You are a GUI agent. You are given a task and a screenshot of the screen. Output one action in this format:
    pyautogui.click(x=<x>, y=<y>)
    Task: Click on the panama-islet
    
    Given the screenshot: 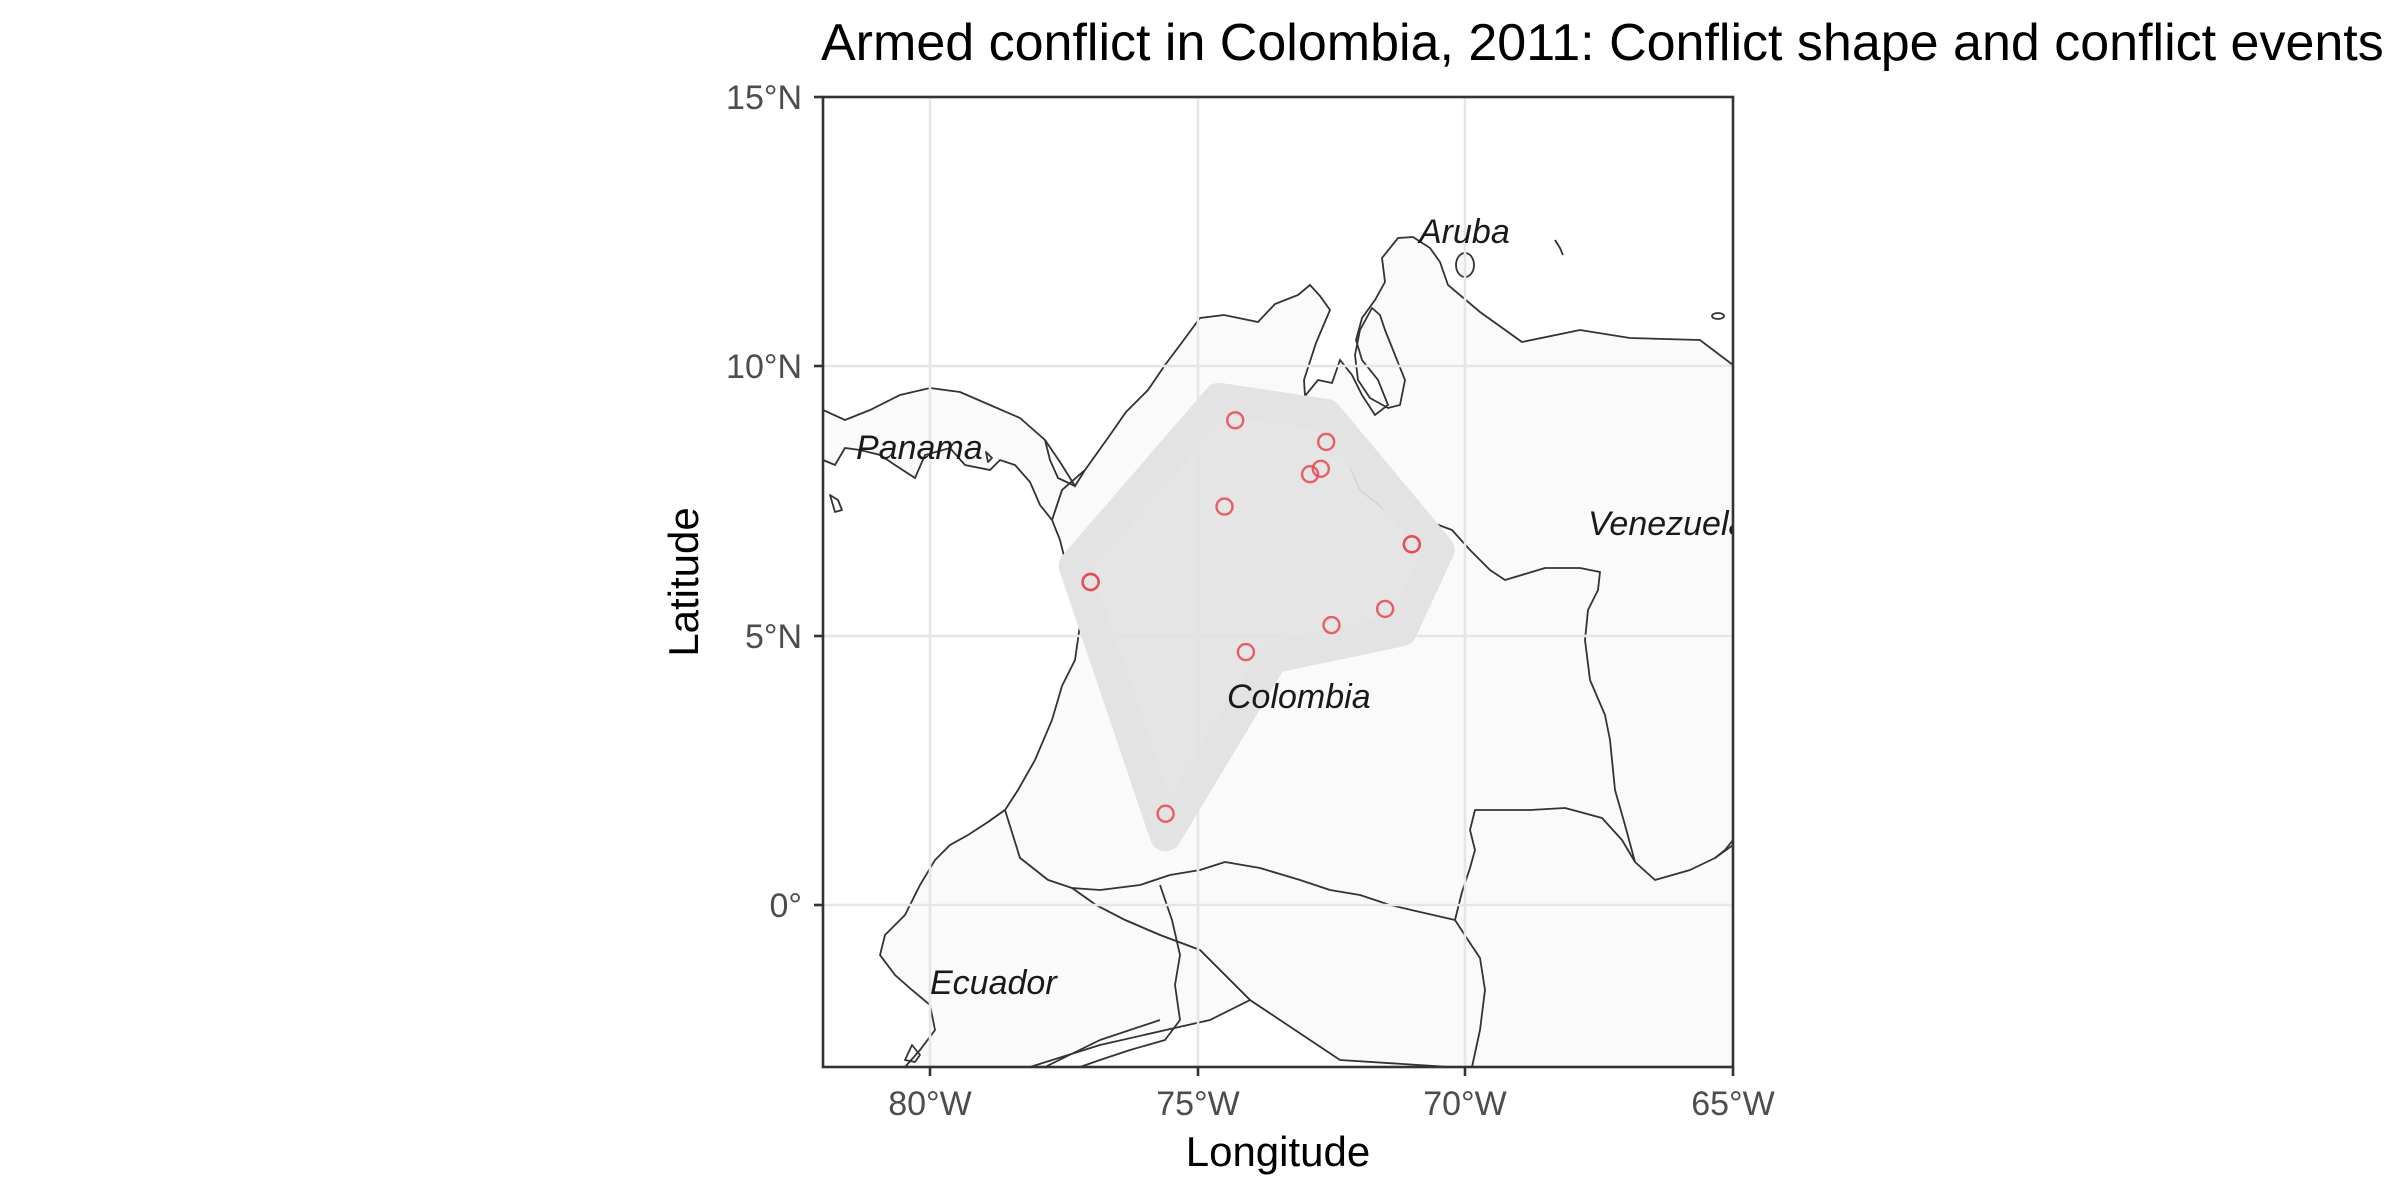 What is the action you would take?
    pyautogui.click(x=836, y=503)
    